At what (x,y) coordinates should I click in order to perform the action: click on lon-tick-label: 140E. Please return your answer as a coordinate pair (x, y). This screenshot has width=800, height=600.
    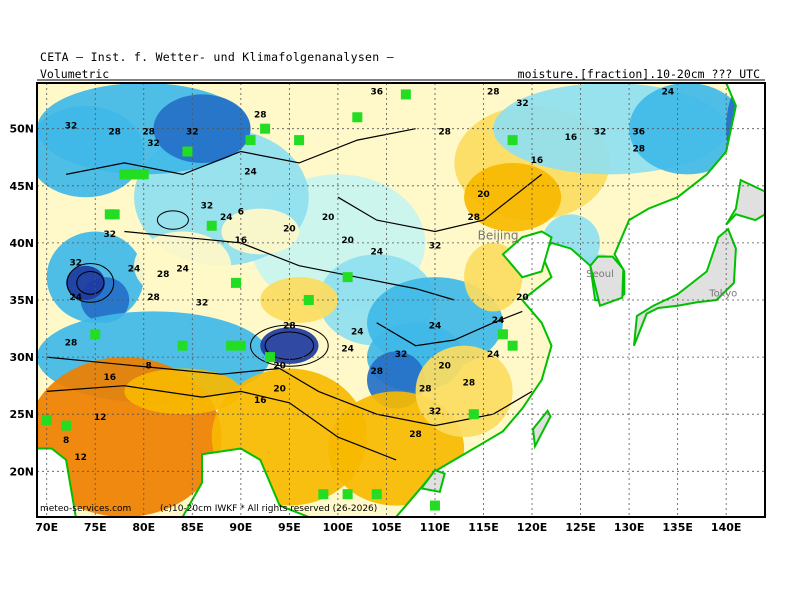
    Looking at the image, I should click on (726, 527).